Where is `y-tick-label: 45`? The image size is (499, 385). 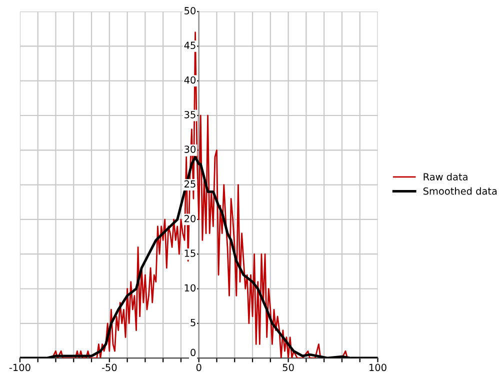
y-tick-label: 45 is located at coordinates (190, 46).